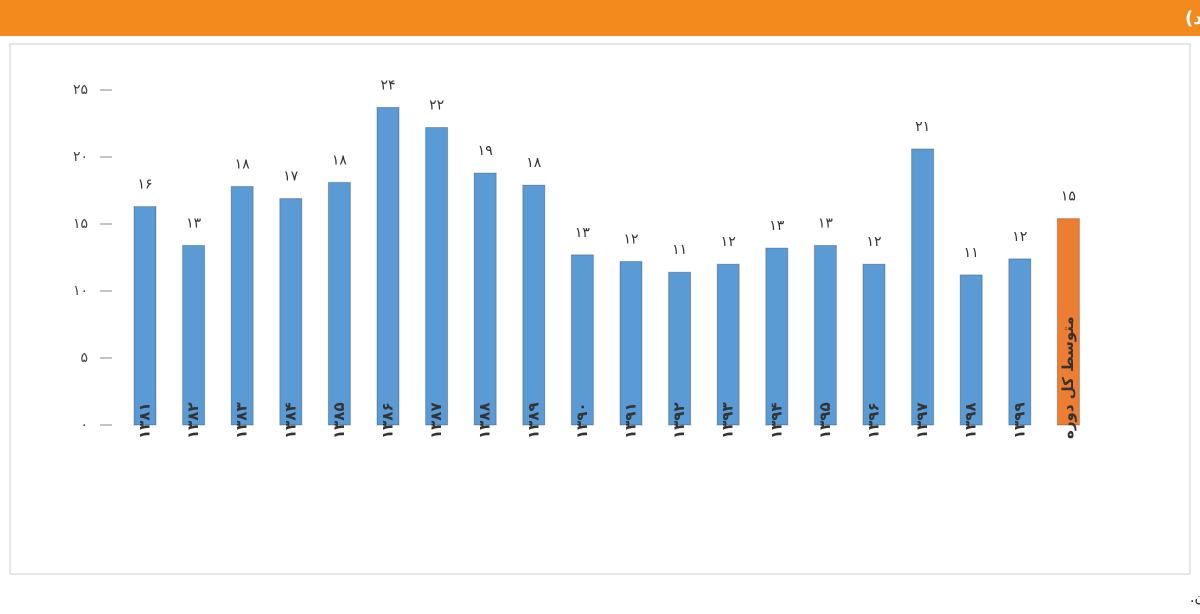  What do you see at coordinates (971, 420) in the screenshot?
I see `x-tick-label: ۱۳۹۸` at bounding box center [971, 420].